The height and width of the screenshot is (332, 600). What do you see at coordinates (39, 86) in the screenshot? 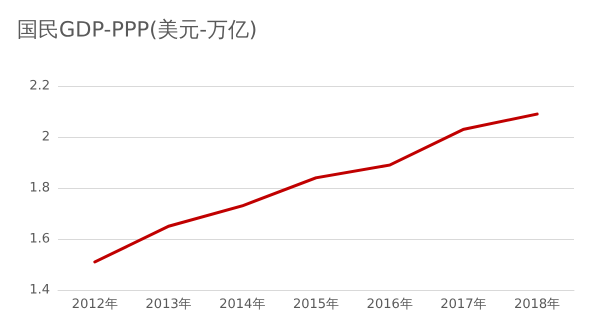
I see `y-tick-label: 2.2` at bounding box center [39, 86].